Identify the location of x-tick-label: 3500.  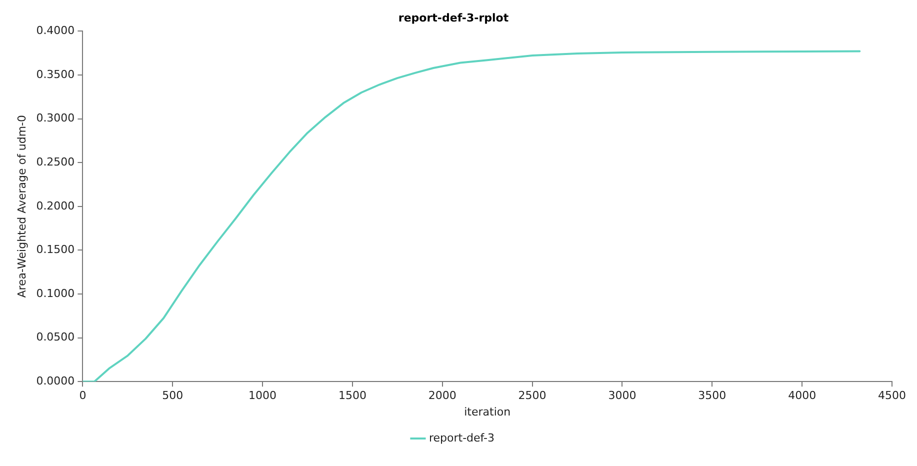
(712, 395).